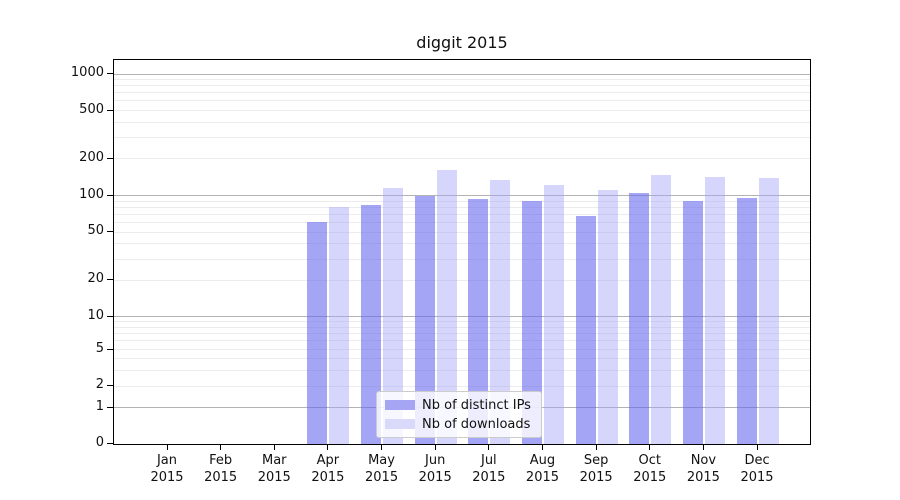 This screenshot has width=900, height=500. I want to click on y-tick-label: 5, so click(99, 348).